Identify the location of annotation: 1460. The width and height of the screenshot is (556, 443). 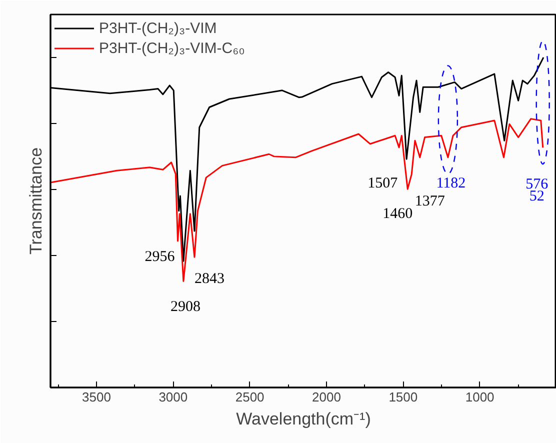
(397, 214).